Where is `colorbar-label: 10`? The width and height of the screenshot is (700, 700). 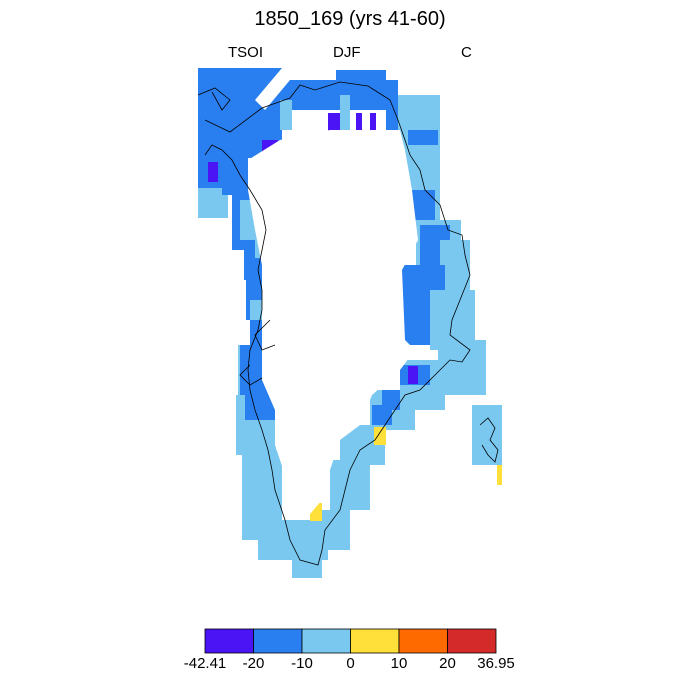 colorbar-label: 10 is located at coordinates (399, 663).